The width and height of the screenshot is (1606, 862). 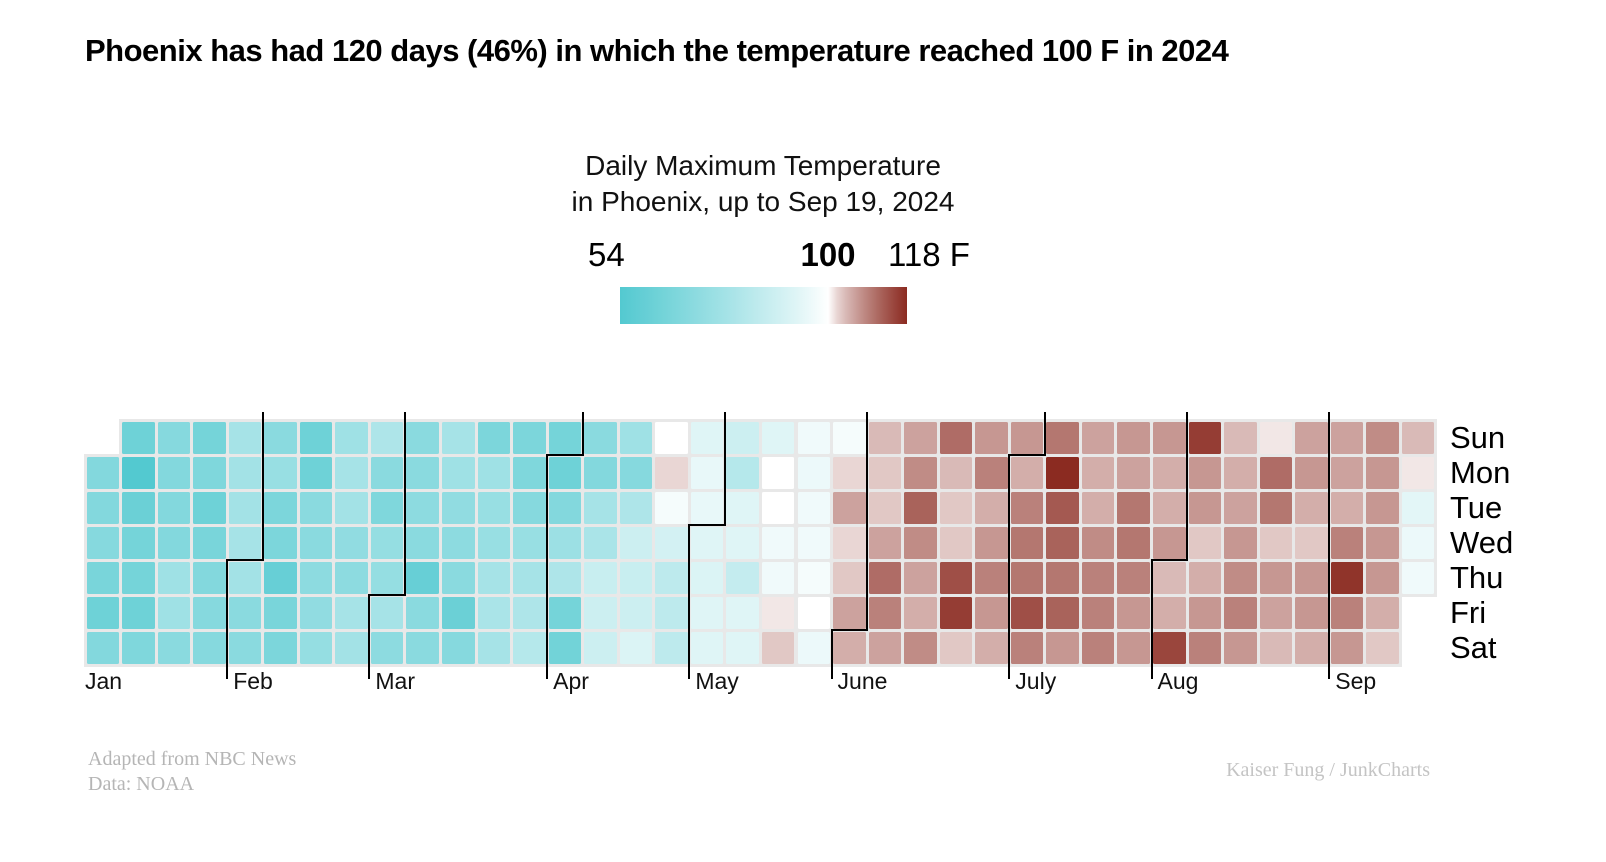 What do you see at coordinates (929, 254) in the screenshot?
I see `legend-max-label: 118 F` at bounding box center [929, 254].